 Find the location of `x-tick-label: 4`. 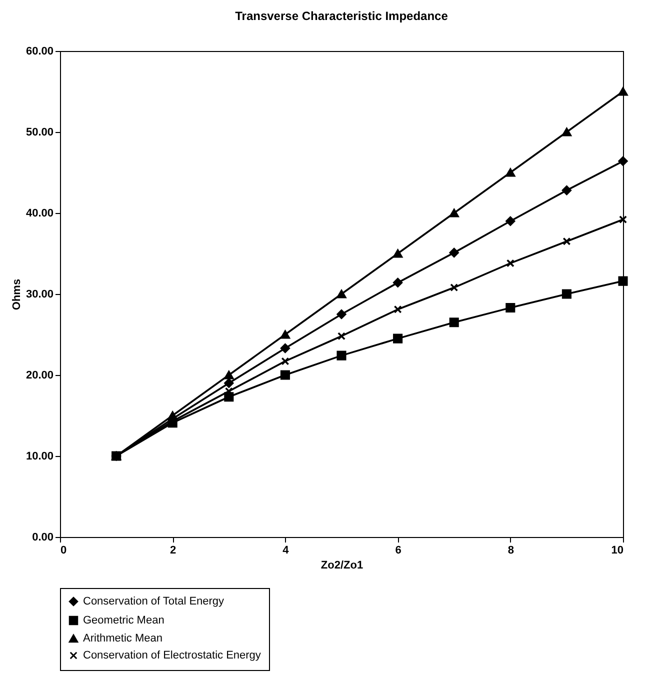

x-tick-label: 4 is located at coordinates (286, 550).